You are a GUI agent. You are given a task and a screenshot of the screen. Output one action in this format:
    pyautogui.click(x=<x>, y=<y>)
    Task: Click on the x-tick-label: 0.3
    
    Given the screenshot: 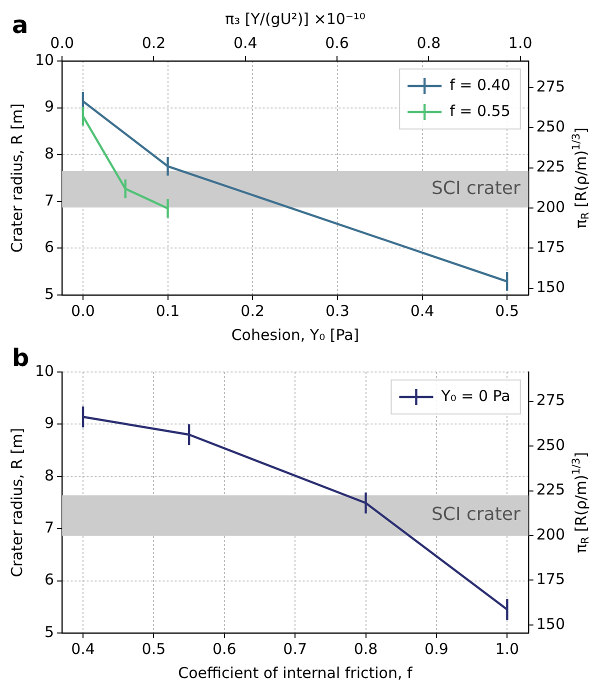 What is the action you would take?
    pyautogui.click(x=338, y=311)
    